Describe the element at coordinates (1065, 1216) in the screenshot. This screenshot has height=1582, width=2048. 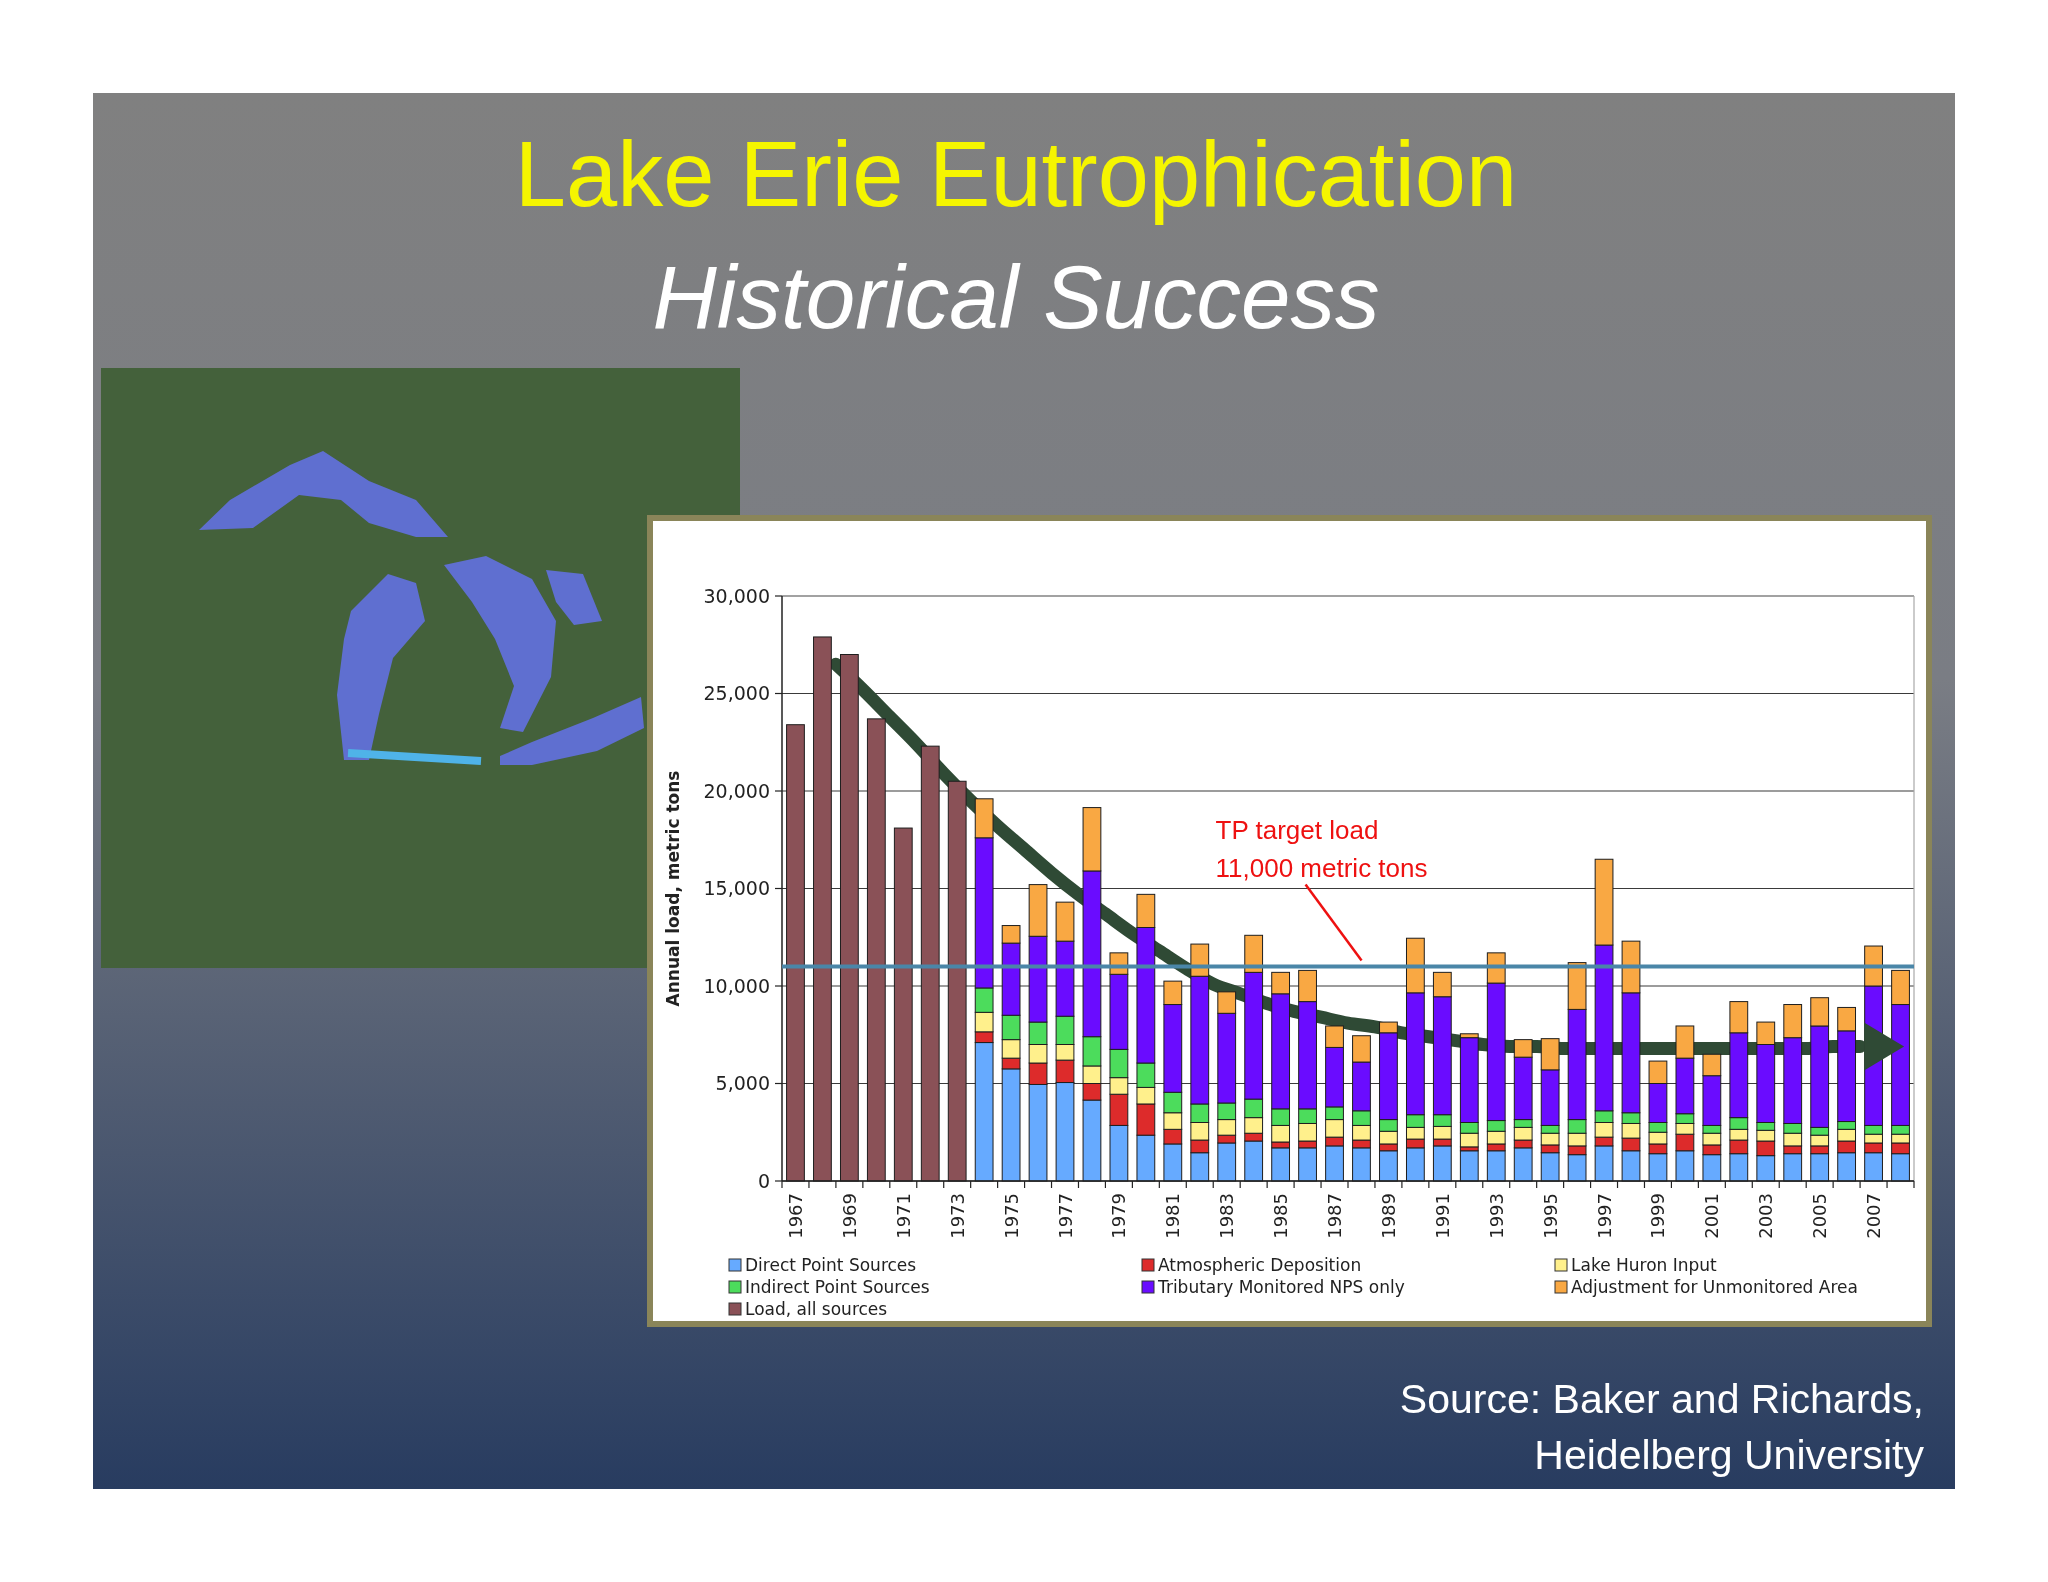
I see `x-tick-label: 1977` at that location.